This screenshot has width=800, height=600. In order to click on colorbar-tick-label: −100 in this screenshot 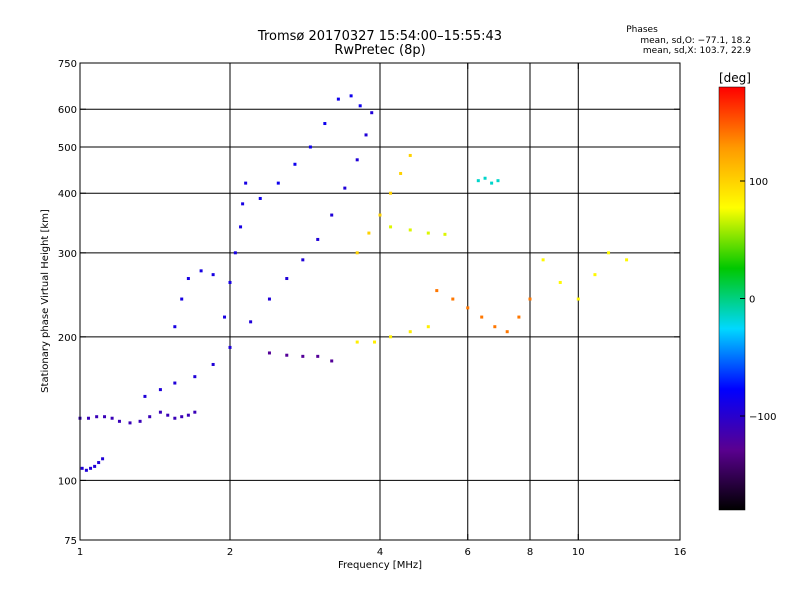, I will do `click(762, 417)`.